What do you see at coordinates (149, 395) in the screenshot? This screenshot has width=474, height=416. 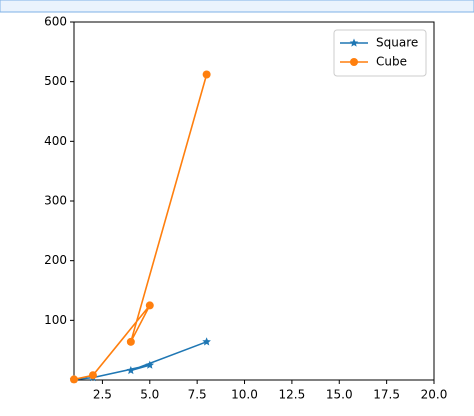 I see `x-tick-label: 5.0` at bounding box center [149, 395].